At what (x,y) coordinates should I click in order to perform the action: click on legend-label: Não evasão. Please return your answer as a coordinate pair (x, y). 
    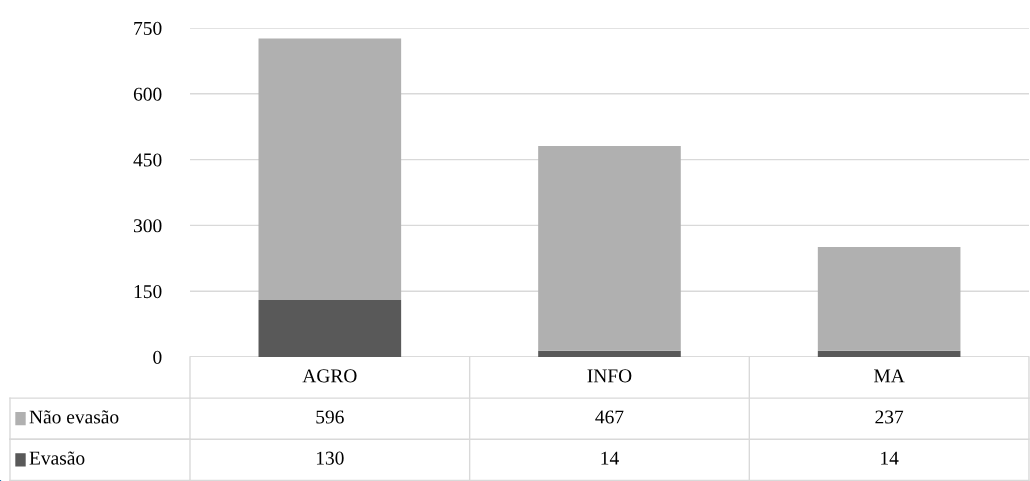
    Looking at the image, I should click on (74, 417).